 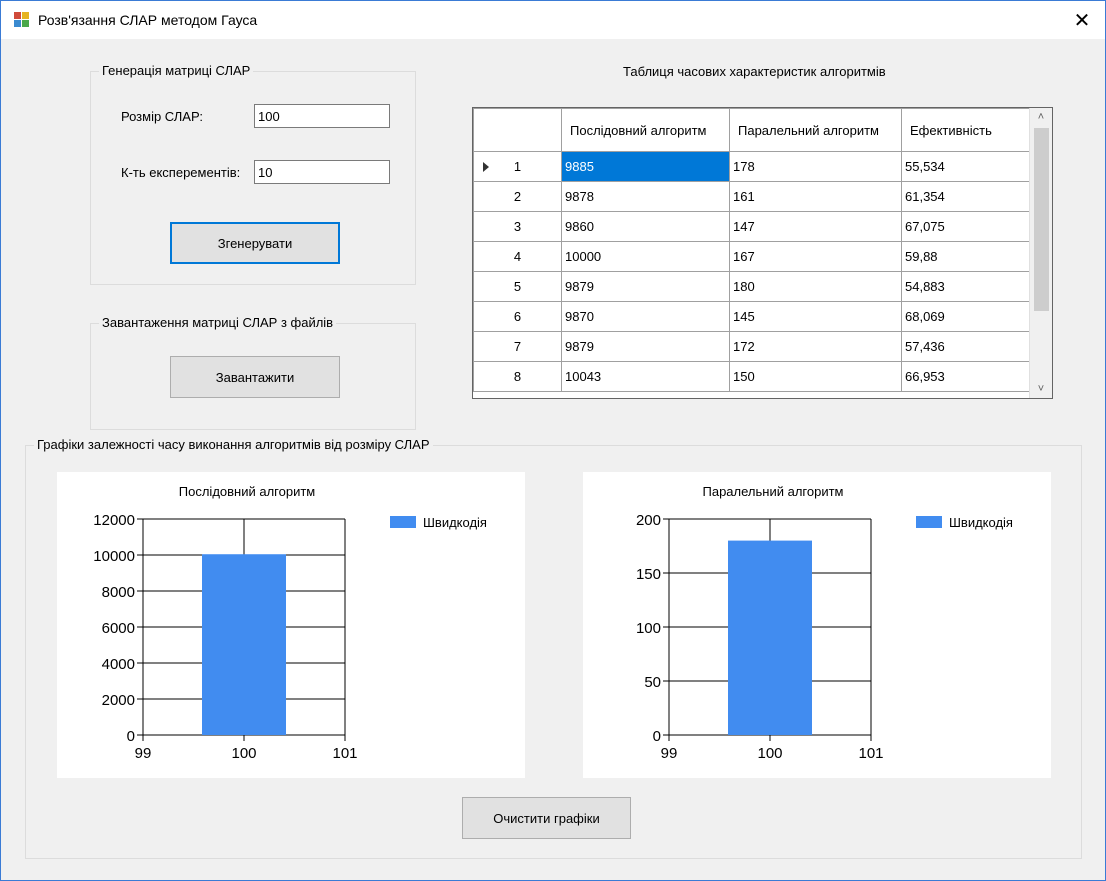 I want to click on table-row: 8 10043 150 66,953, so click(x=751, y=376).